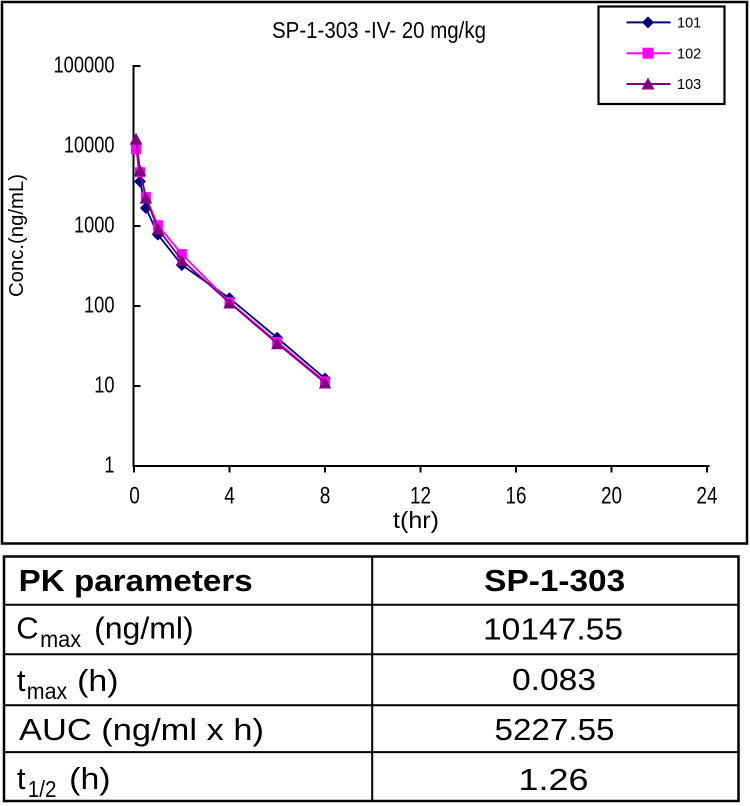 This screenshot has height=806, width=750. I want to click on svg-text: AUC (ng/ml x h), so click(141, 729).